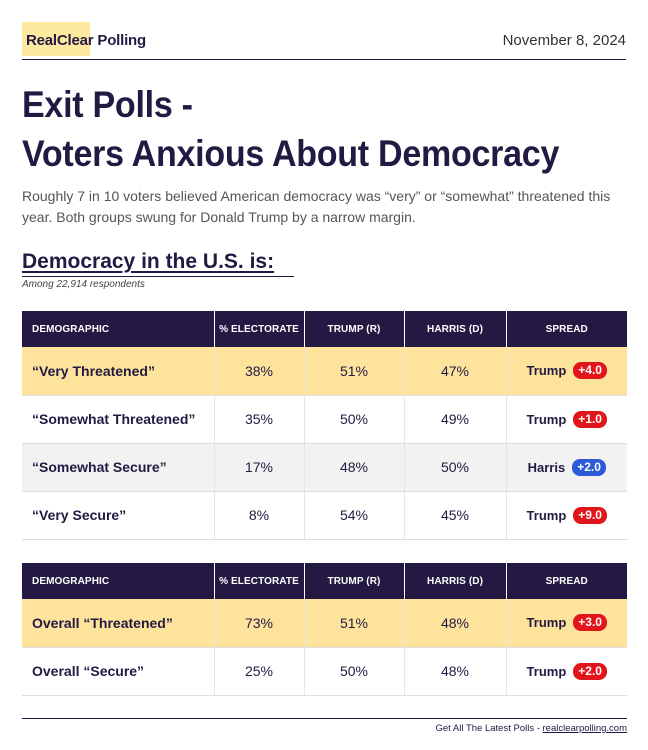 The width and height of the screenshot is (648, 750). Describe the element at coordinates (148, 261) in the screenshot. I see `section-title: Democracy in the U.S. is:` at that location.